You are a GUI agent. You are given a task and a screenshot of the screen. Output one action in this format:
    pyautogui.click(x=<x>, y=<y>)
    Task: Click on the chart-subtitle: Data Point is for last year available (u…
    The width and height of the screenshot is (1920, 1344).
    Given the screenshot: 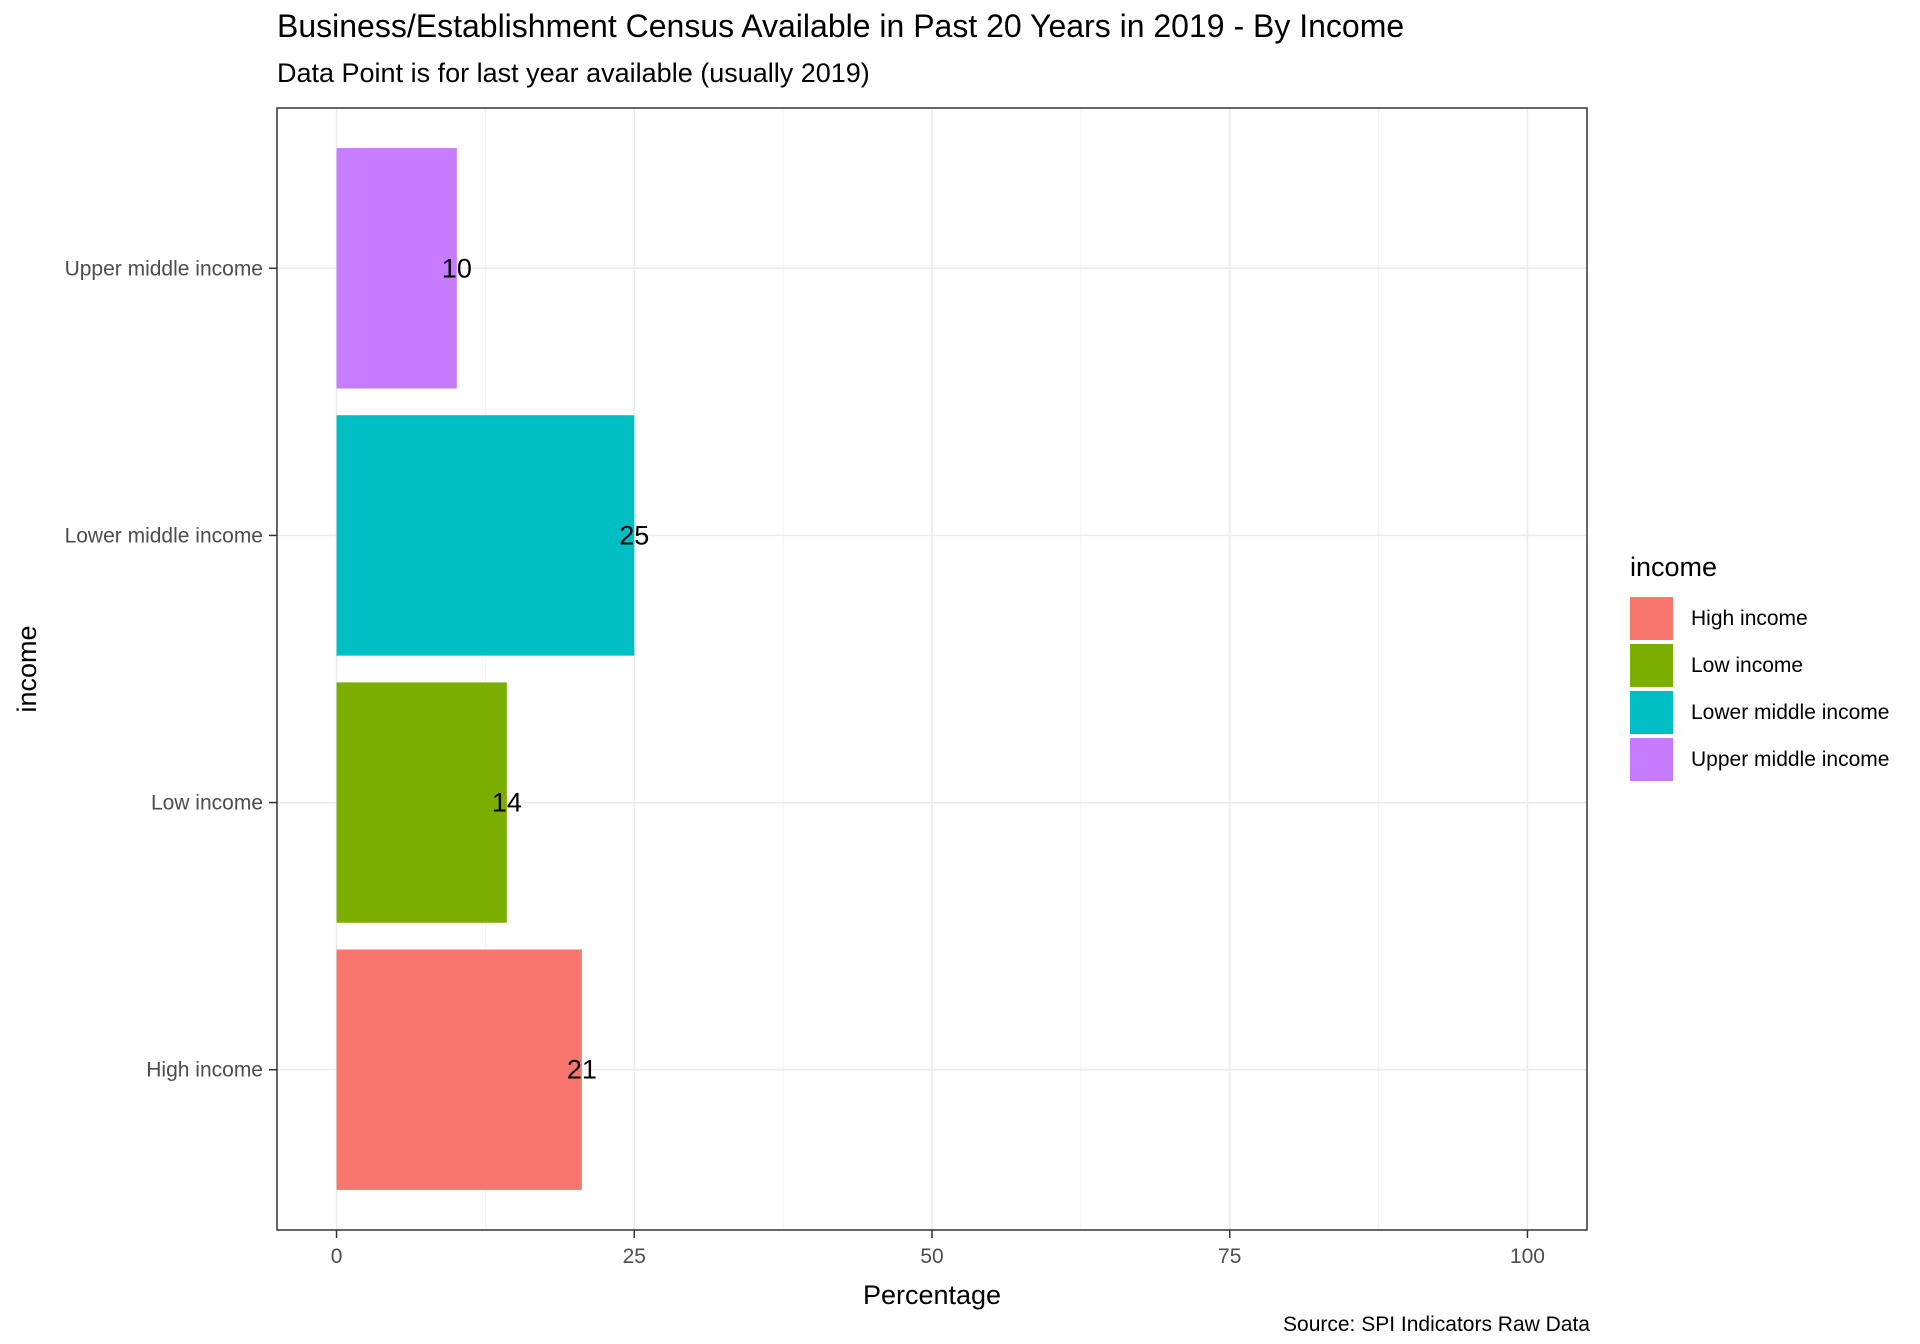 What is the action you would take?
    pyautogui.click(x=573, y=73)
    